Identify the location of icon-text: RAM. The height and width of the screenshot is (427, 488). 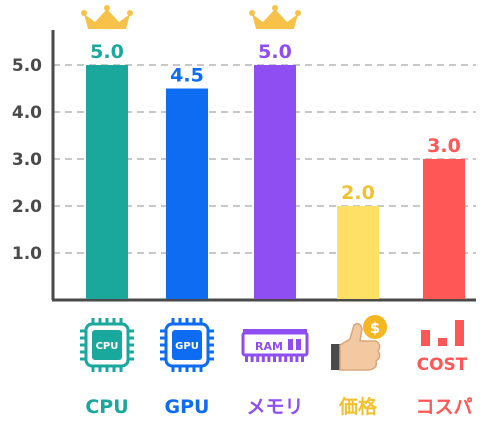
(269, 346).